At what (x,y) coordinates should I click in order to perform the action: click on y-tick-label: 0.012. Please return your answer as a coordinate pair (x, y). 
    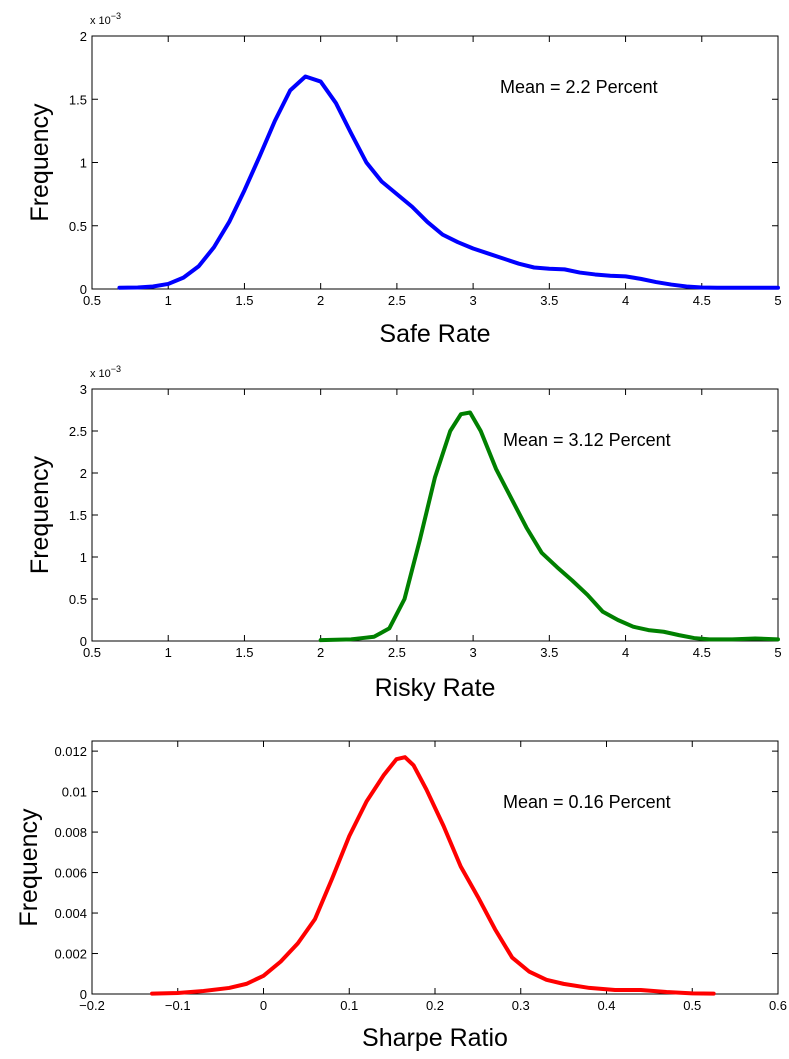
    Looking at the image, I should click on (70, 751).